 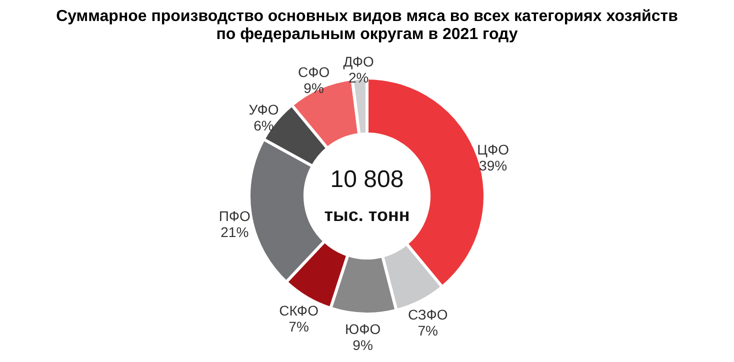 I want to click on text: по федеральным округам в 2021 году, so click(x=367, y=34).